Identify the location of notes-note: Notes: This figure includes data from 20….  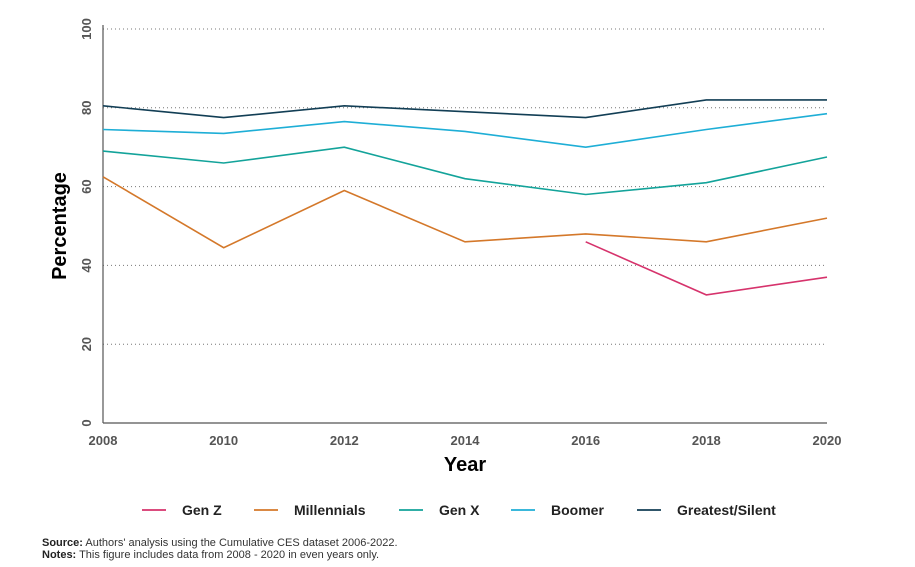
(210, 555).